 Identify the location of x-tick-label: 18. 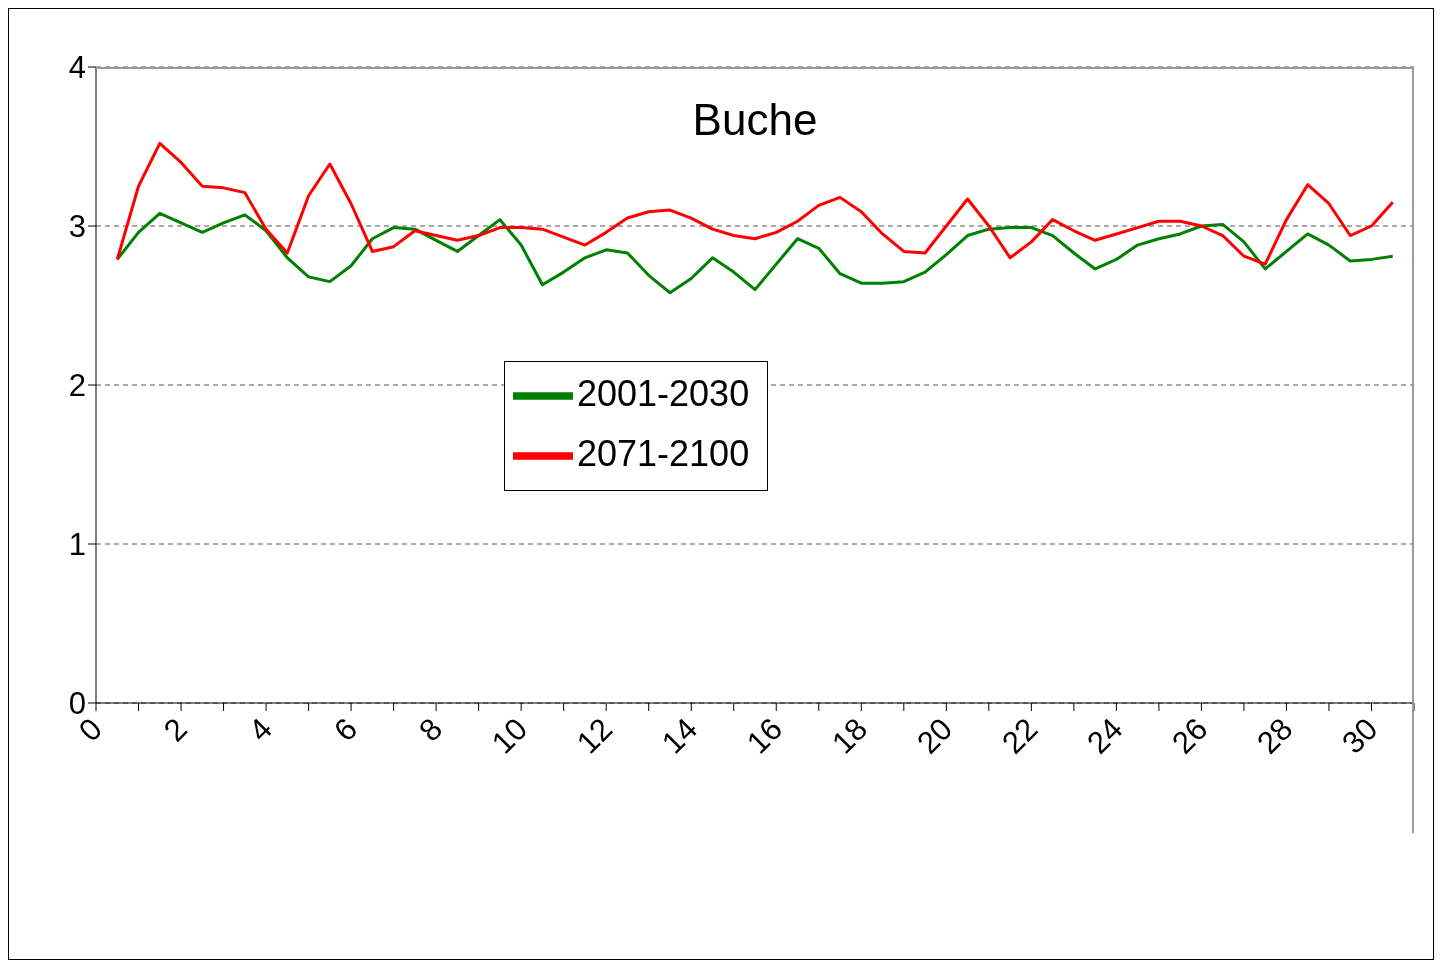
(850, 736).